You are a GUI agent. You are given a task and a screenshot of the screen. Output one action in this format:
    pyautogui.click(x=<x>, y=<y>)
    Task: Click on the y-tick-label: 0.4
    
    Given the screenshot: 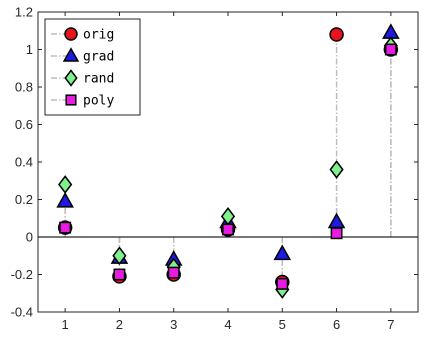 What is the action you would take?
    pyautogui.click(x=24, y=162)
    